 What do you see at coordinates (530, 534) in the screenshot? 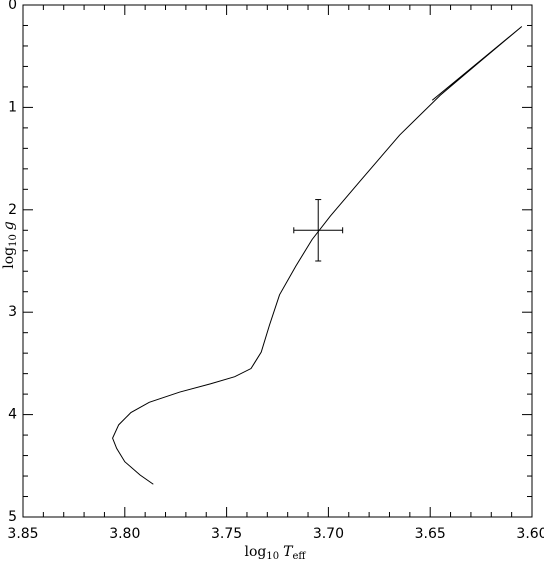
I see `x-tick-label: 3.60` at bounding box center [530, 534].